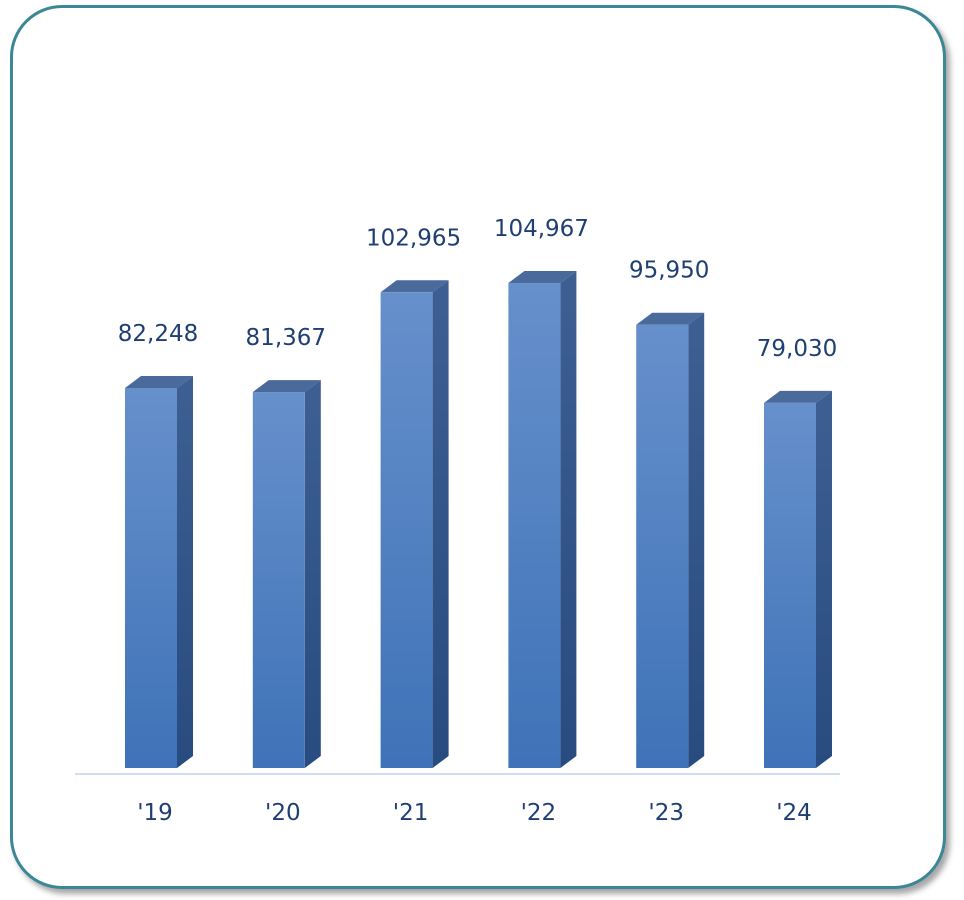  I want to click on x-tick-label: '22, so click(539, 813).